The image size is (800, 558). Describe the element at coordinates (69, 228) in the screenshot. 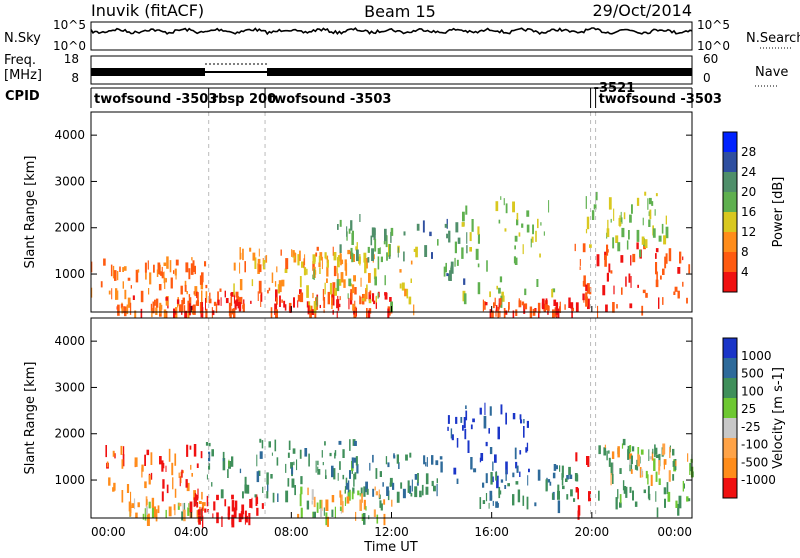

I see `y-tick-label: 2000` at that location.